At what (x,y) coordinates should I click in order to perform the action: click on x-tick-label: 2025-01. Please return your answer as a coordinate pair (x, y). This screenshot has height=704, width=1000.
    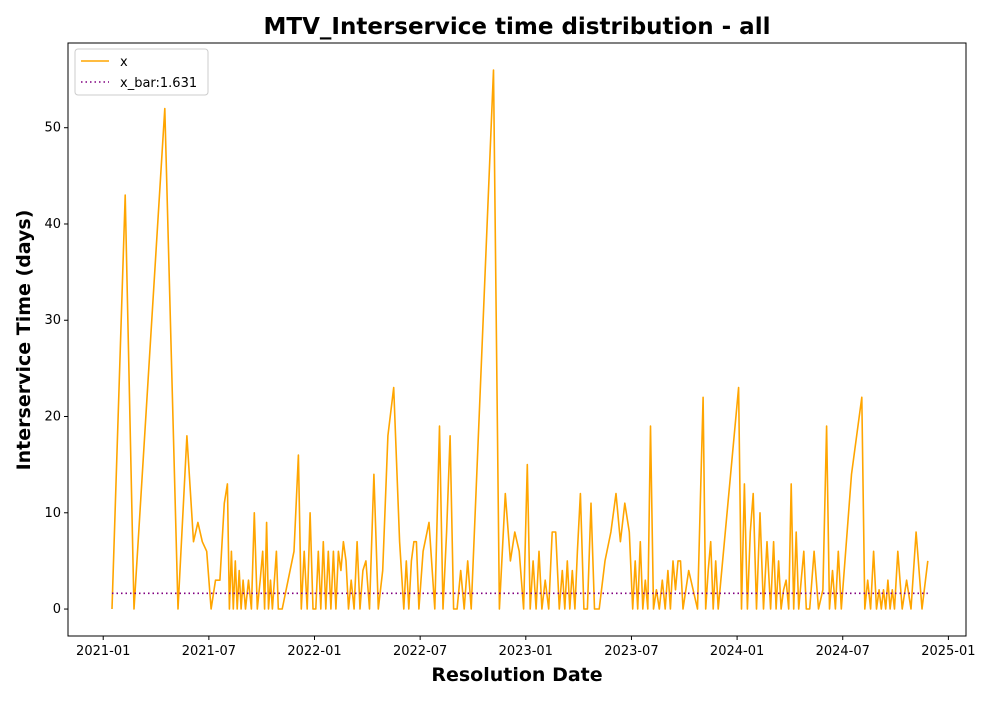
    Looking at the image, I should click on (948, 651).